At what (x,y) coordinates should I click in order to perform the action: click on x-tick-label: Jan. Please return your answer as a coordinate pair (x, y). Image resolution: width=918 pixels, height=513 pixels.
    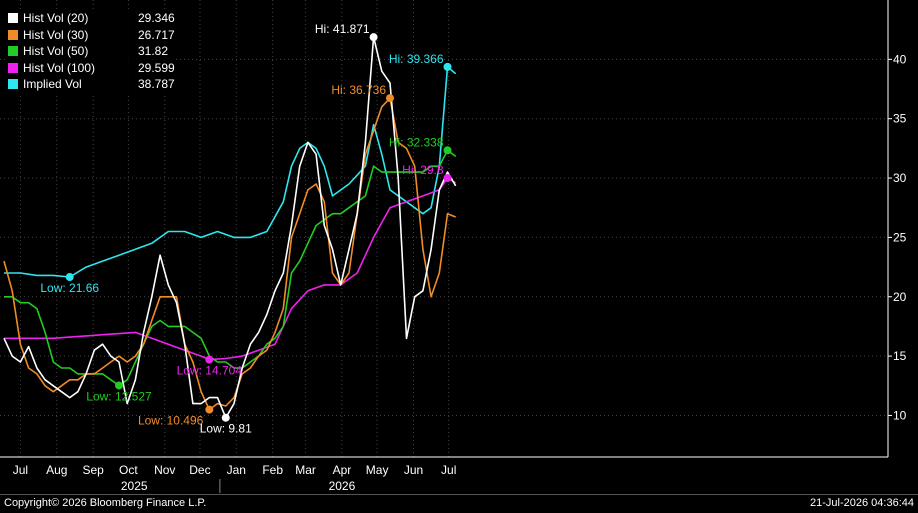
    Looking at the image, I should click on (236, 470).